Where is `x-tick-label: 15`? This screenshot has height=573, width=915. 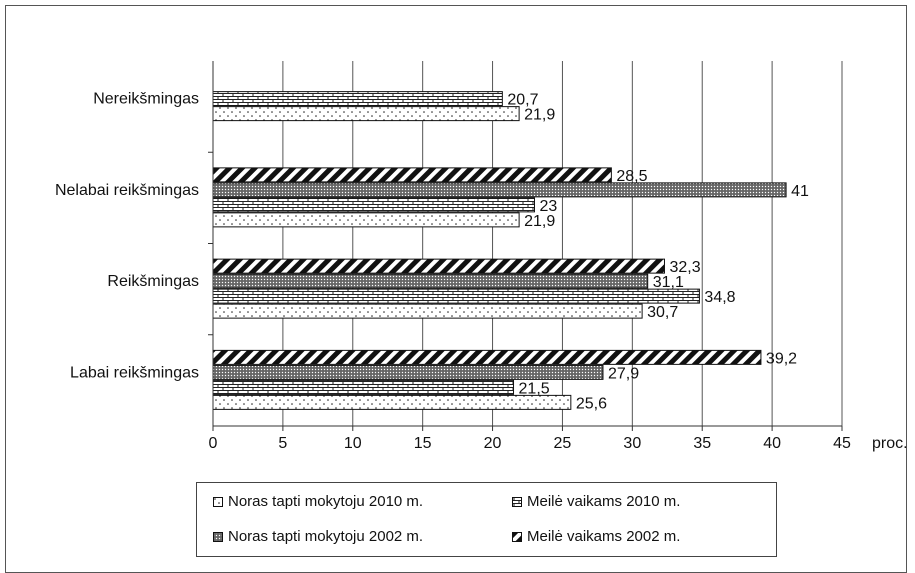
x-tick-label: 15 is located at coordinates (423, 443).